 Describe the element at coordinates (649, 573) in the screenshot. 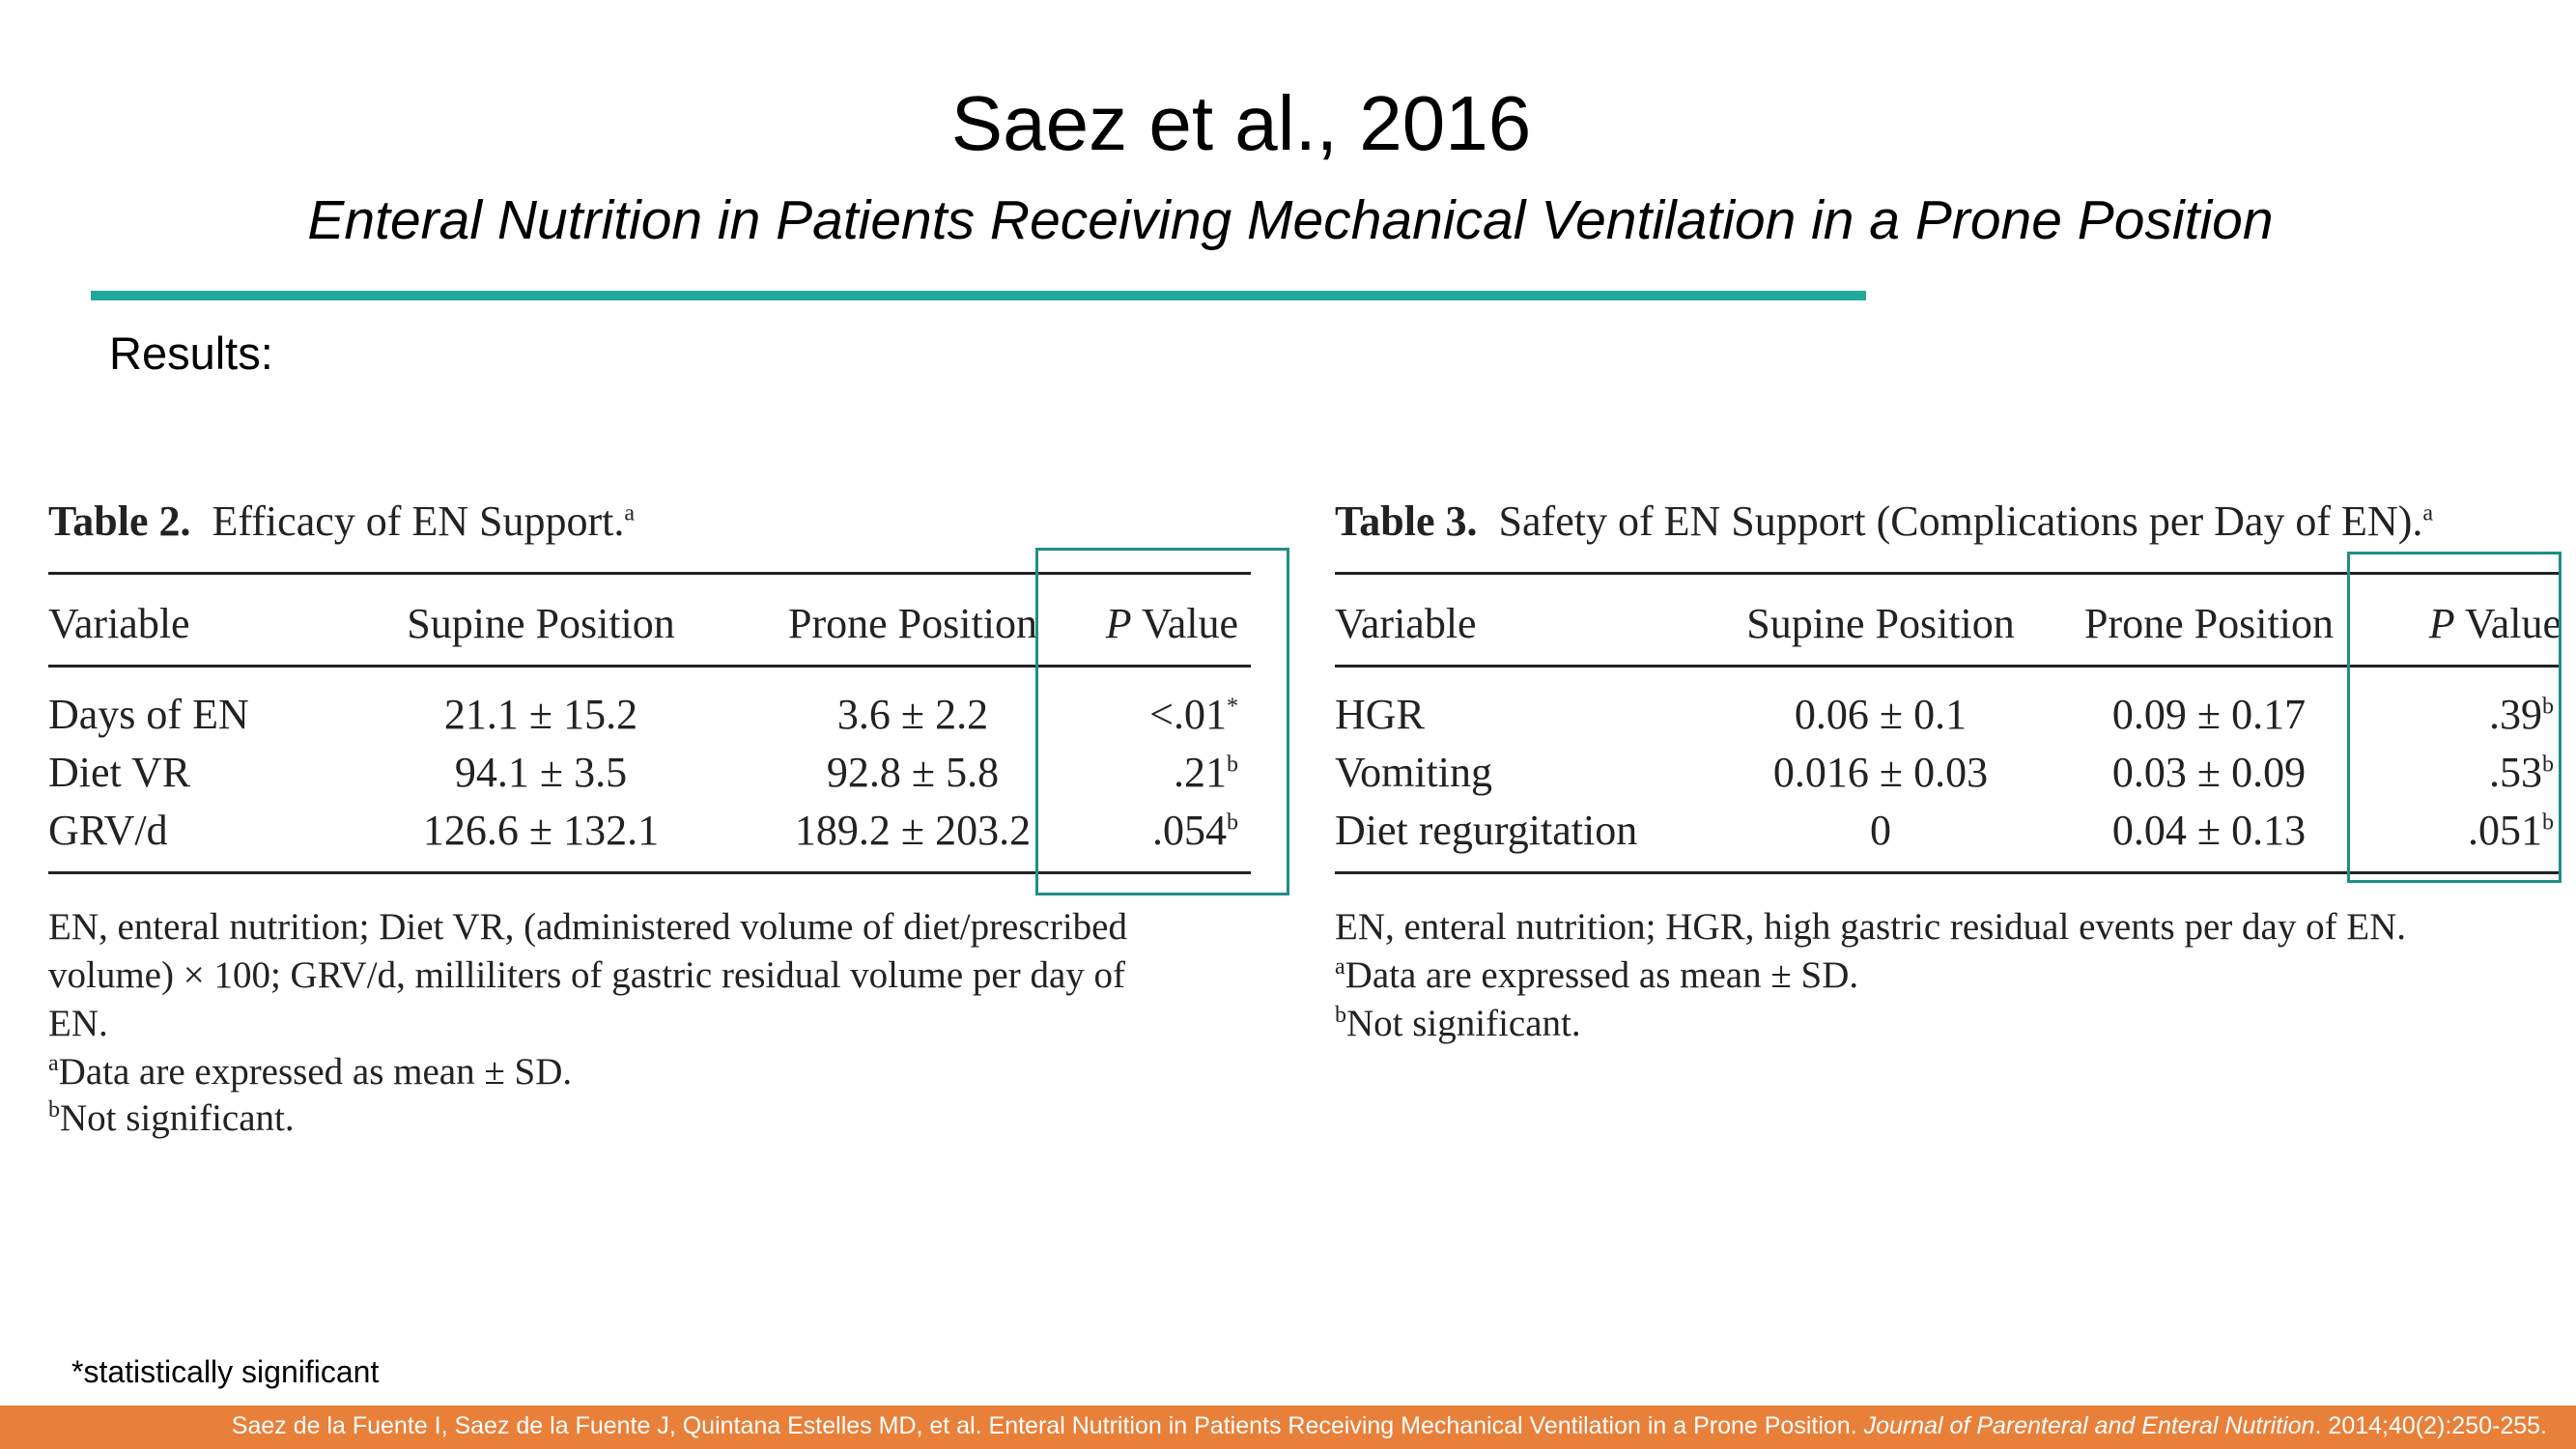

I see `table-2-top-rule` at that location.